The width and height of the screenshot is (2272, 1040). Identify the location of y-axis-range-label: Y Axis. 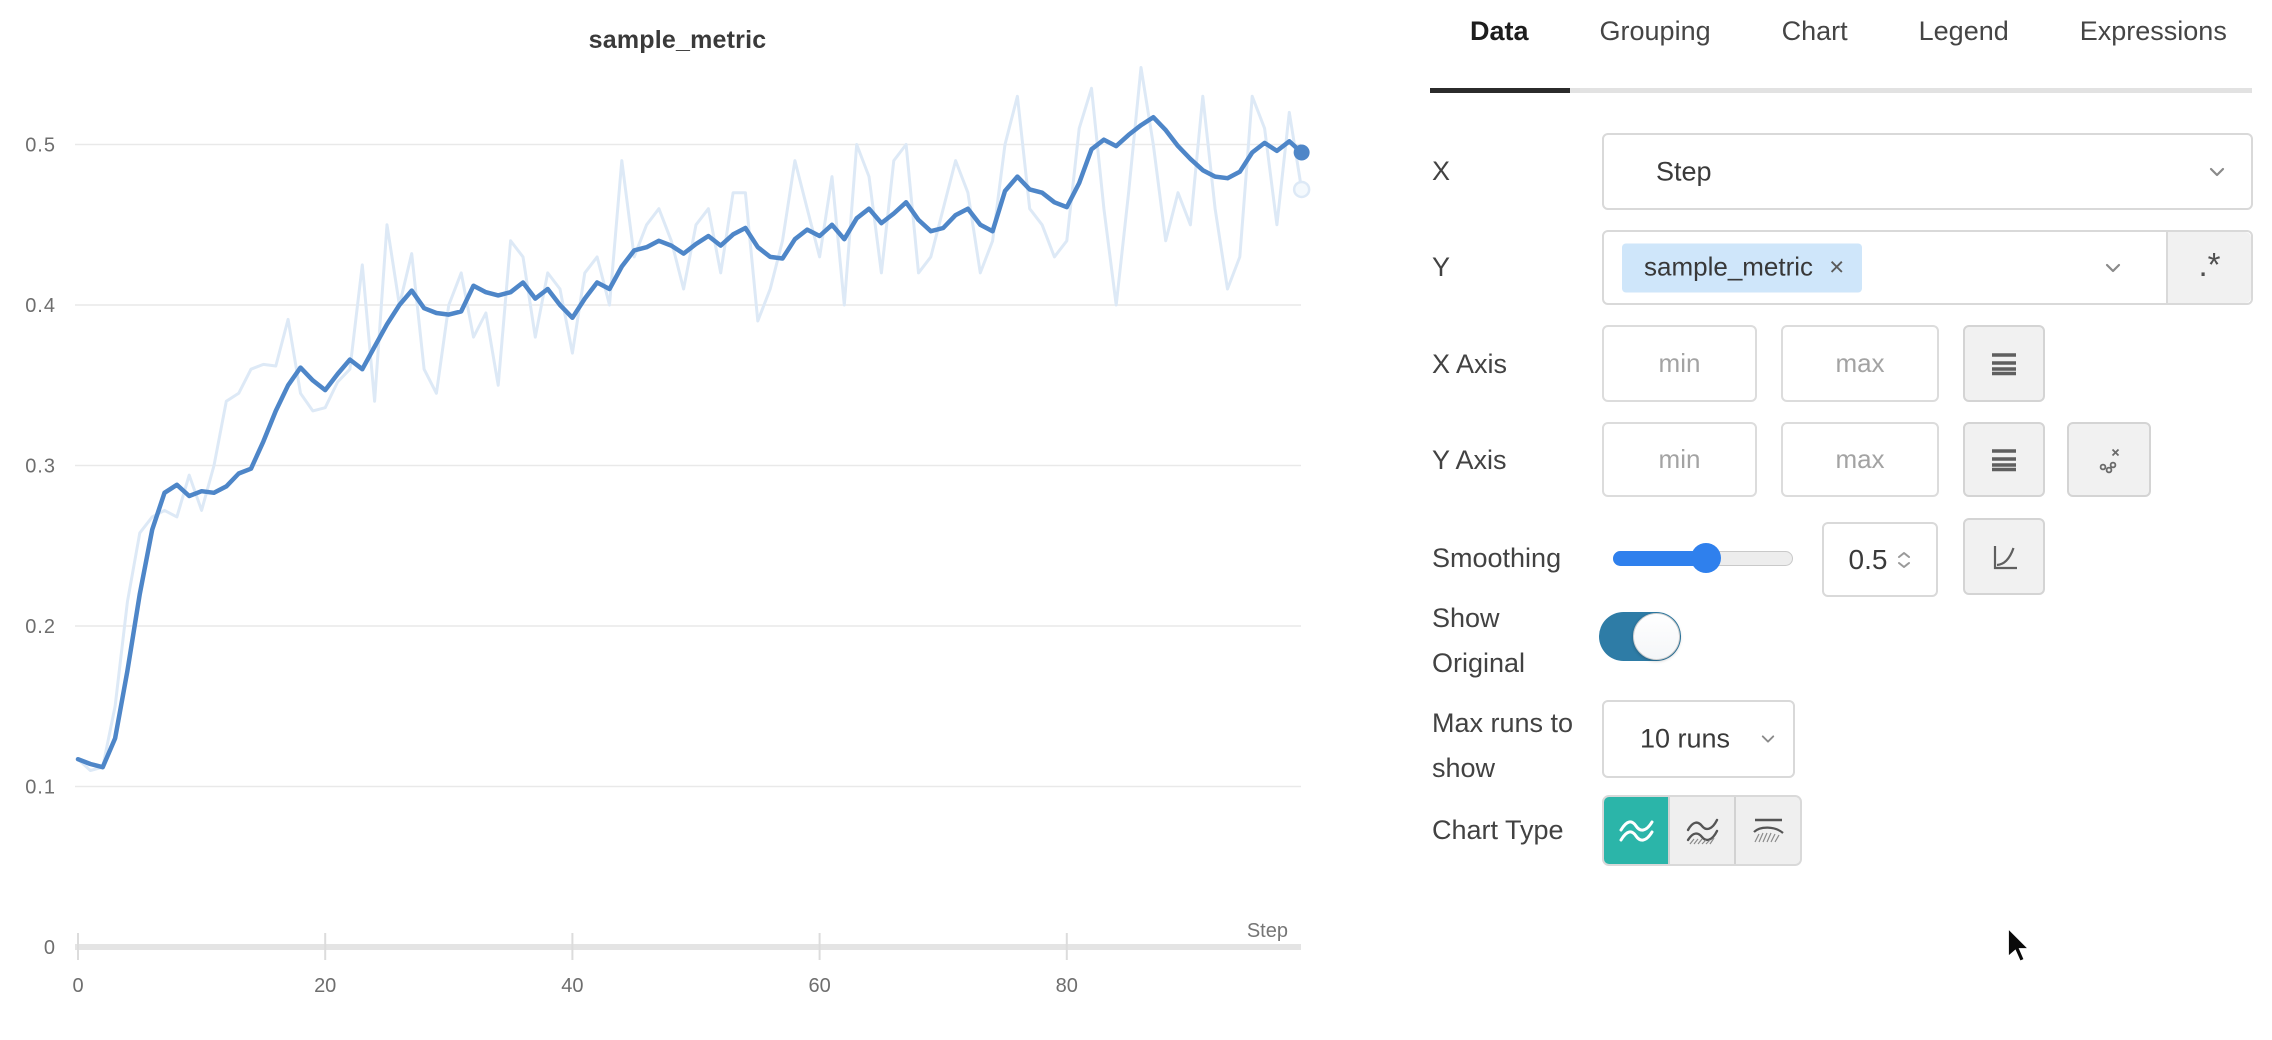
(1469, 460).